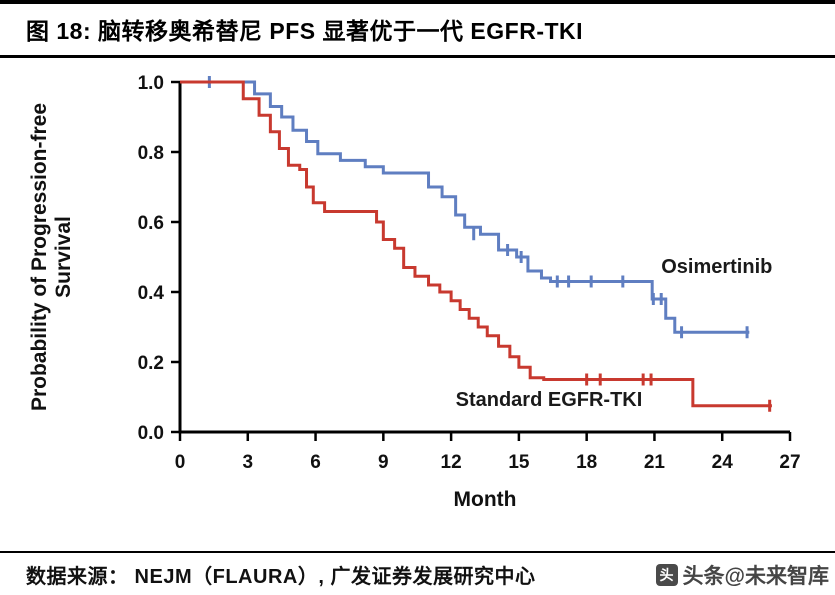  I want to click on y-tick-label: 0.8, so click(151, 153).